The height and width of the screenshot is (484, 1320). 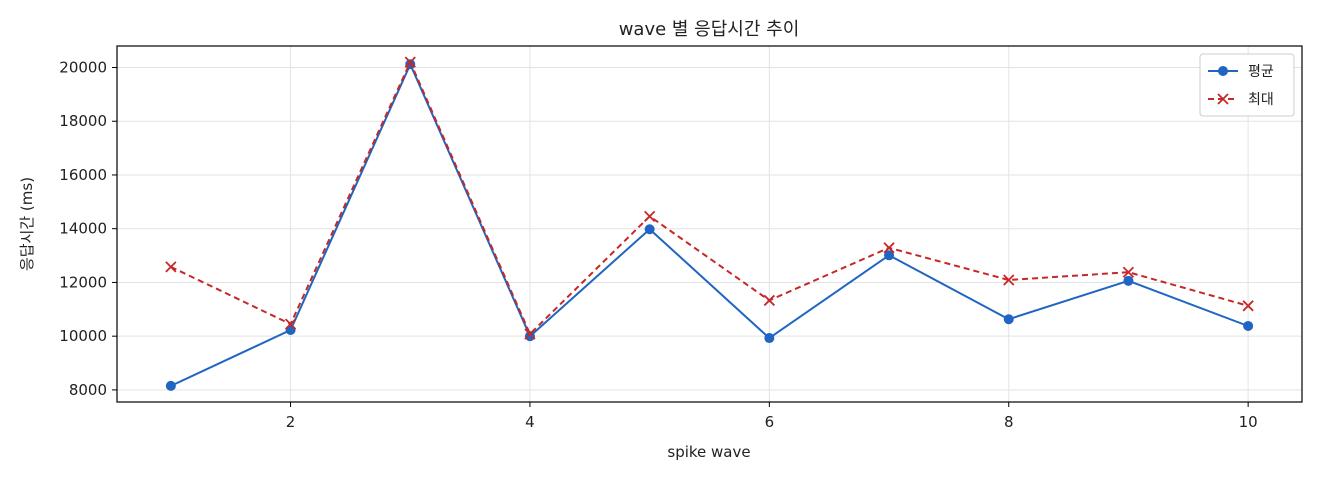 I want to click on x-tick-label: 6, so click(x=770, y=422).